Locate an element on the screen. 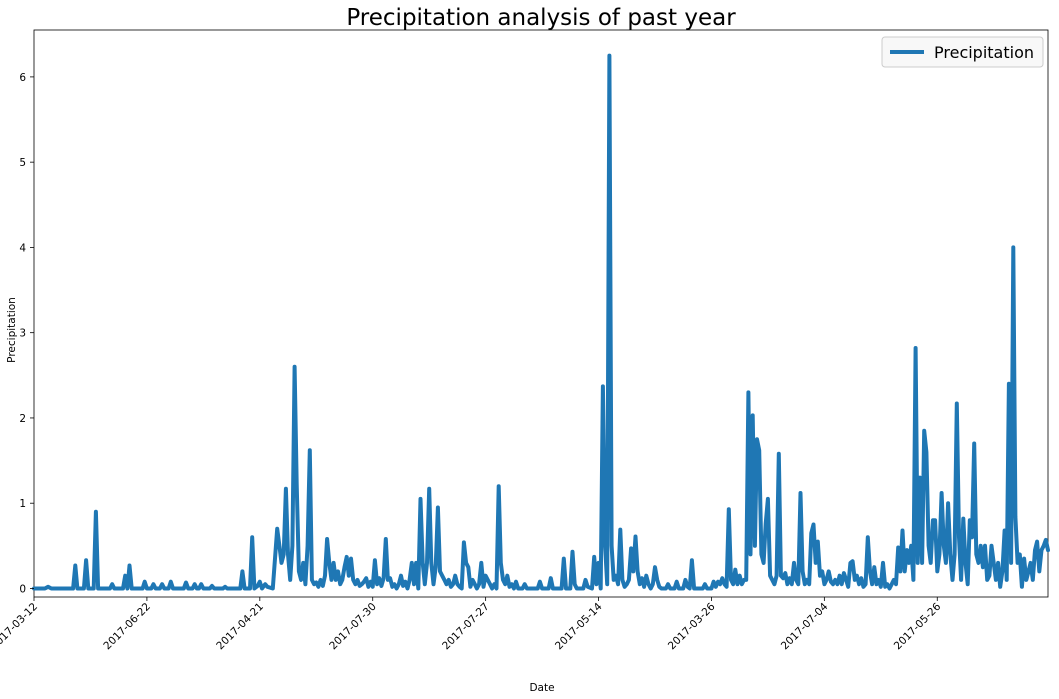 The height and width of the screenshot is (699, 1059). x-tick-label: 2017-07-04 is located at coordinates (805, 626).